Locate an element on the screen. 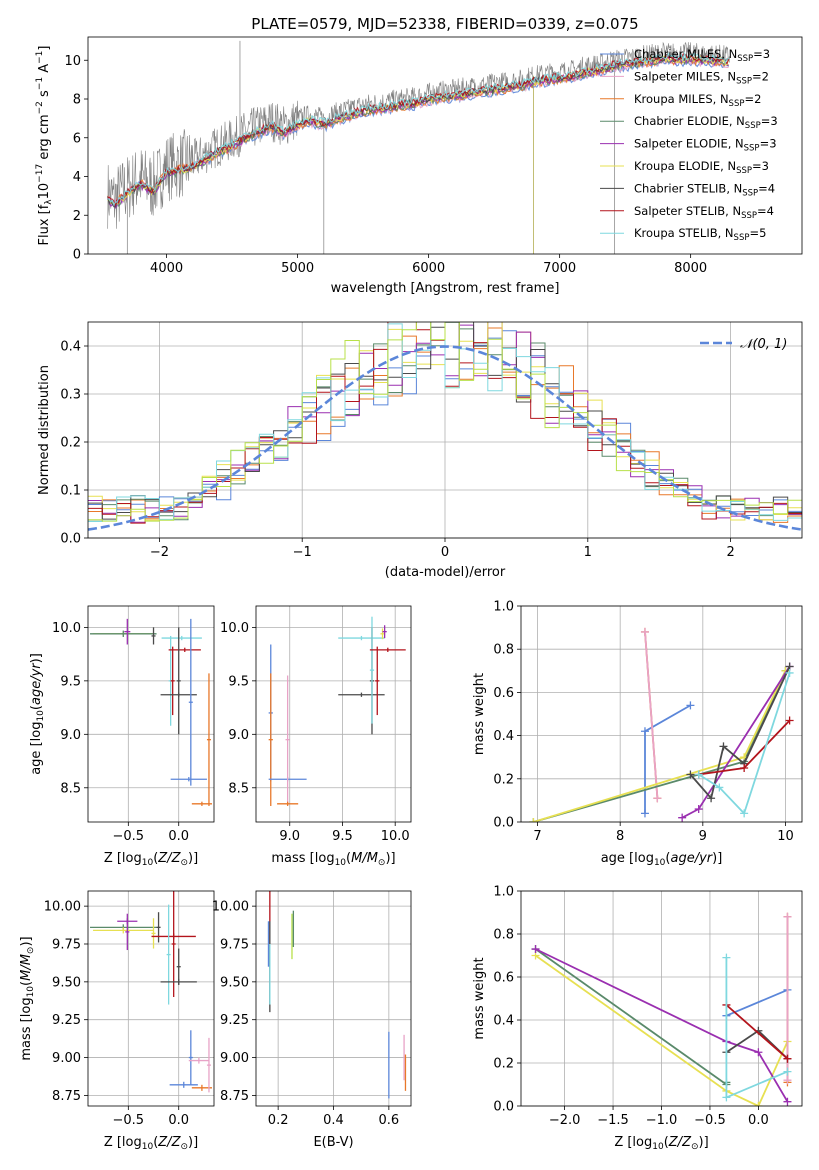  legend-text: =2 is located at coordinates (752, 99).